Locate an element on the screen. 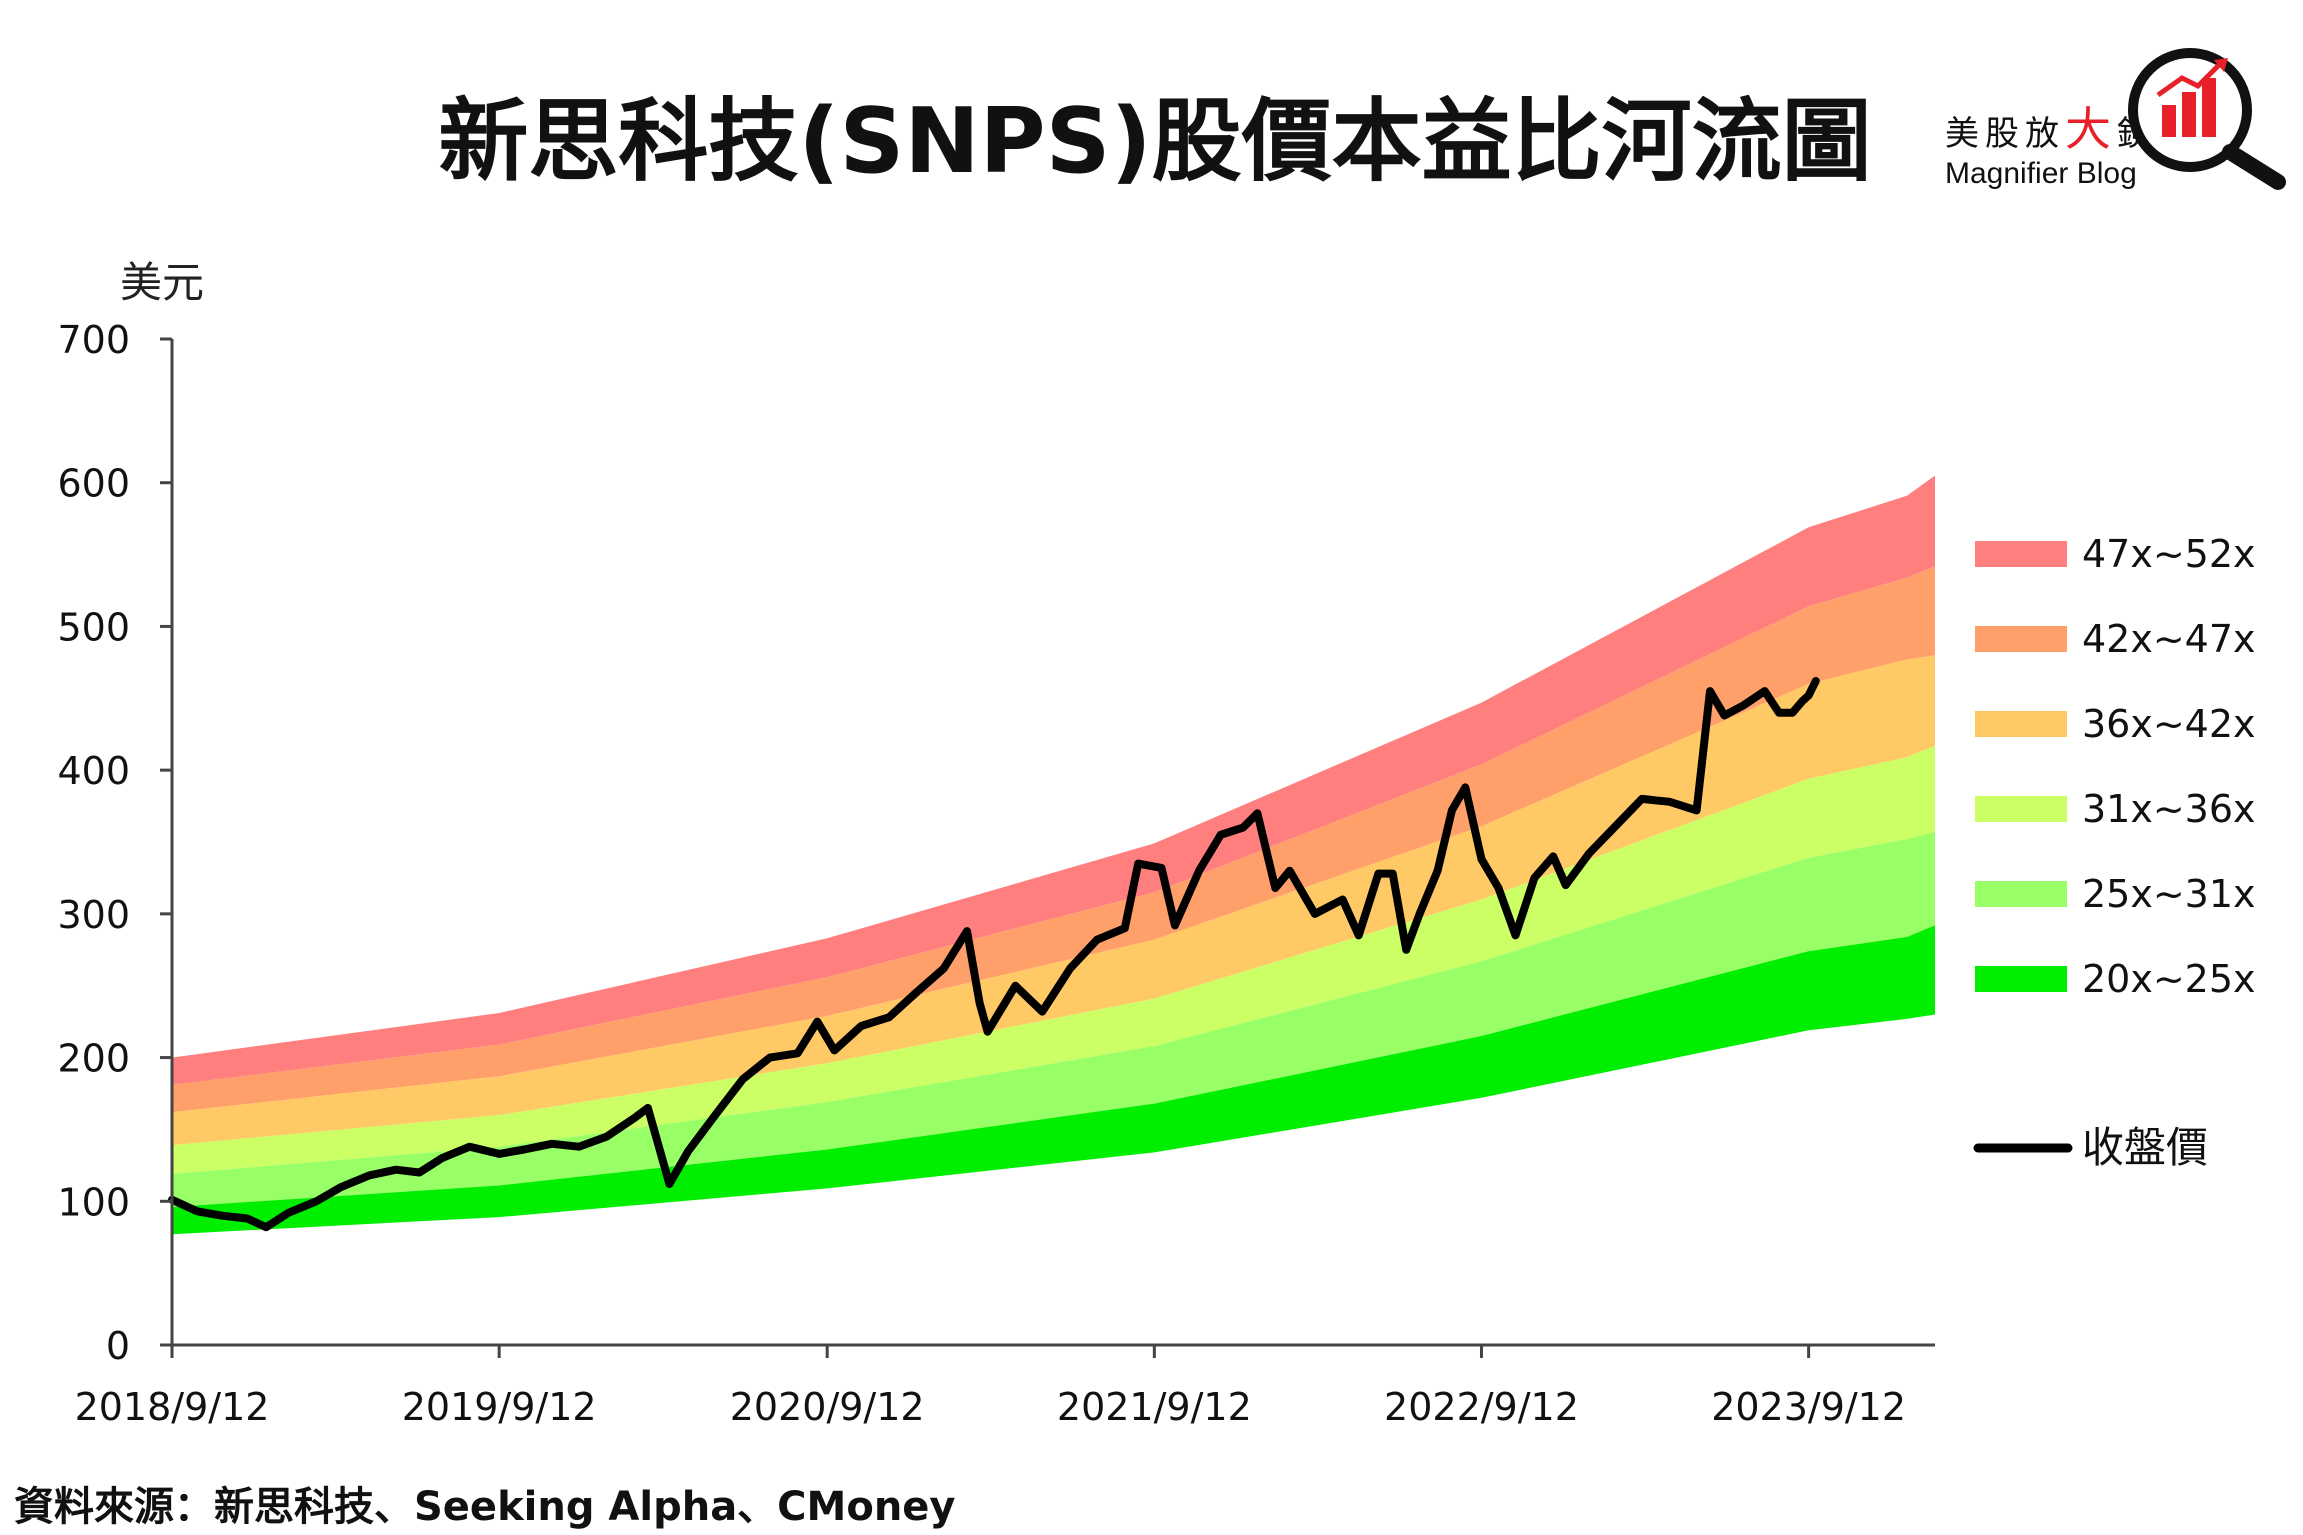  x-tick-label: 2021/9/12 is located at coordinates (1154, 1407).